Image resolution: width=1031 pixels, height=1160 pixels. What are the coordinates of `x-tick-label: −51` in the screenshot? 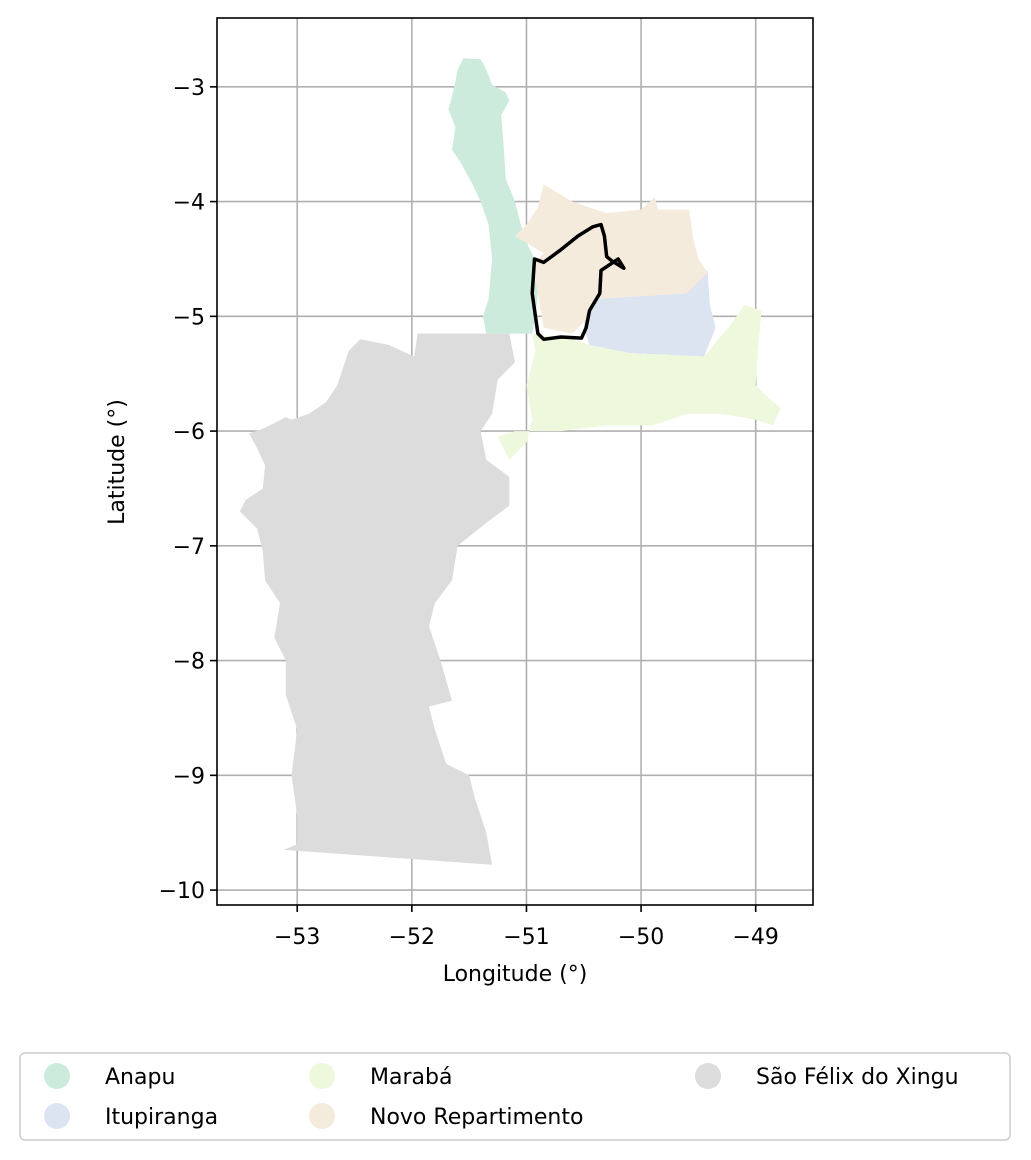 It's located at (526, 937).